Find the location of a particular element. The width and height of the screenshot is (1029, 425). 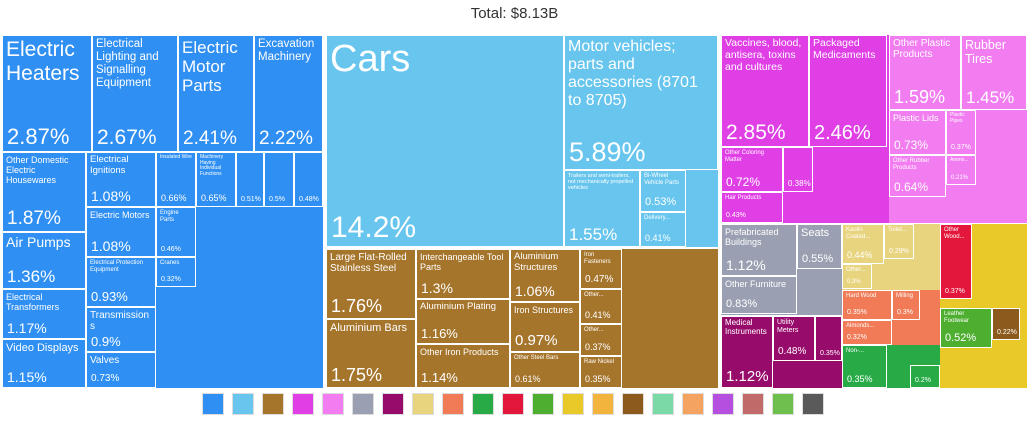

tile-value: 2.87% is located at coordinates (38, 136).